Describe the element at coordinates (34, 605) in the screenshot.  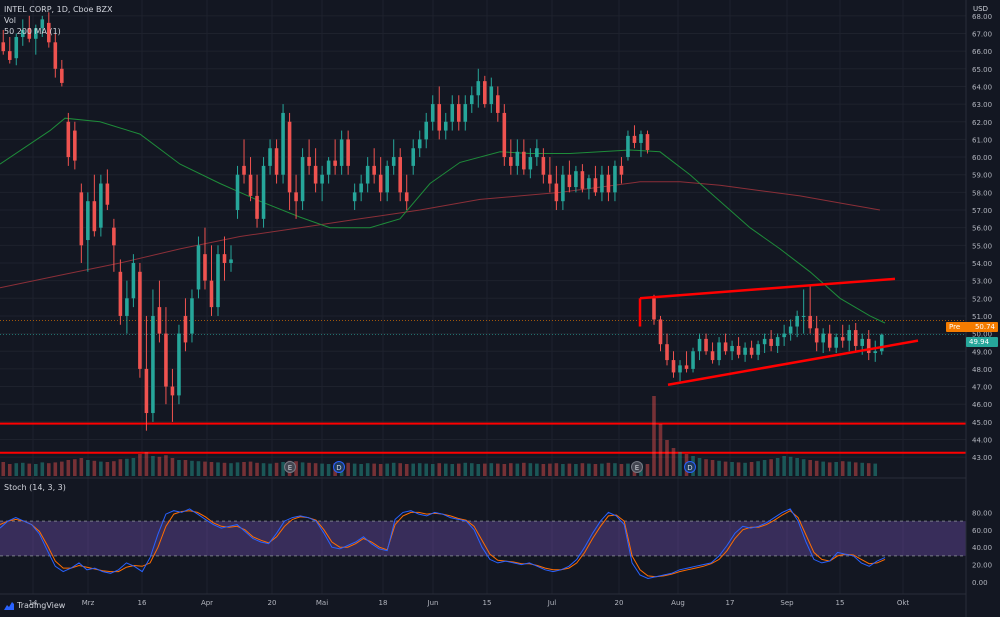
I see `tradingview-logo: TradingView` at that location.